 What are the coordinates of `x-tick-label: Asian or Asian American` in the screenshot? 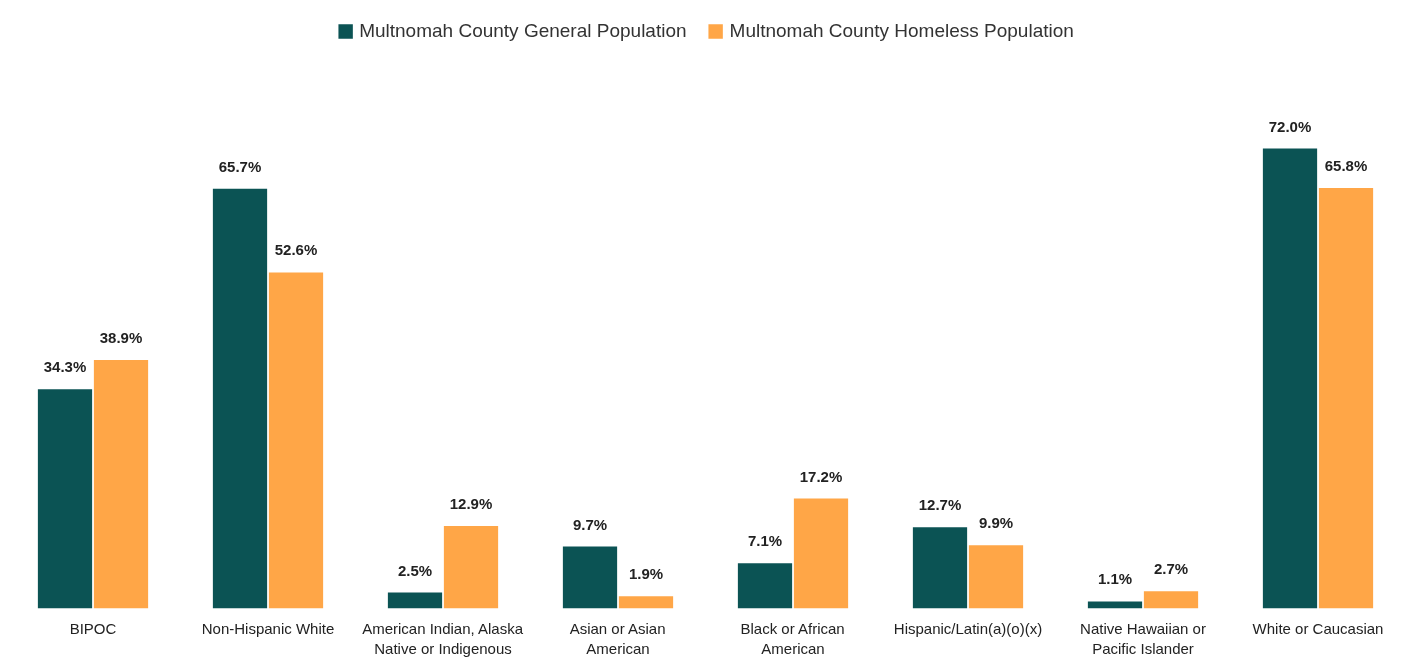 It's located at (617, 638).